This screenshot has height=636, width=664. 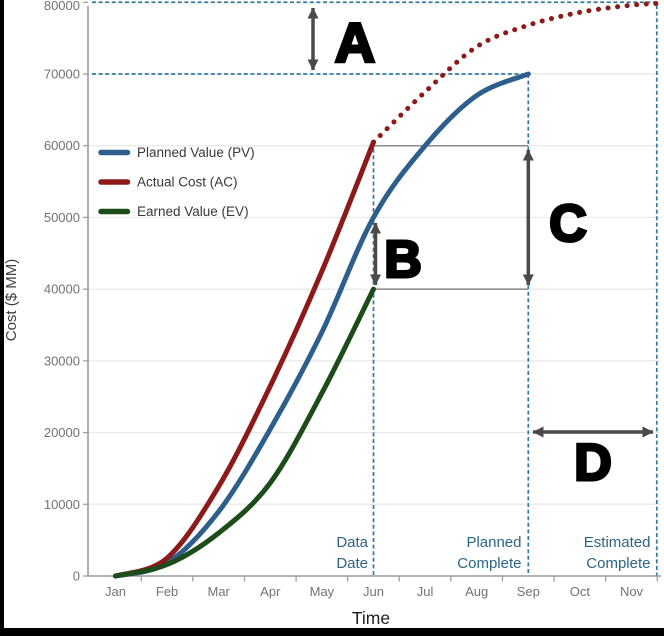 I want to click on estimated-complete-label-line2: Complete, so click(x=618, y=563).